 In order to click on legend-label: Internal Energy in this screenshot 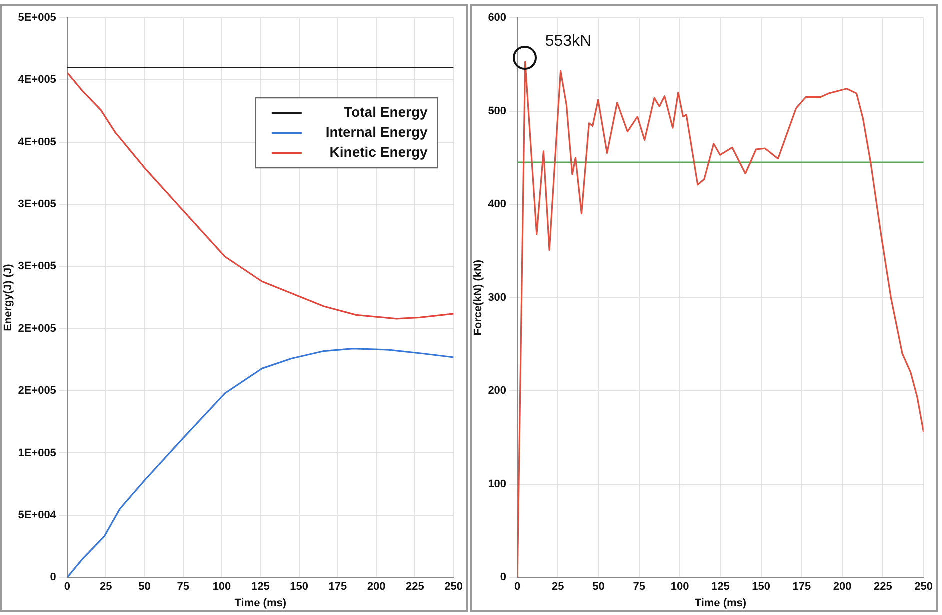, I will do `click(377, 132)`.